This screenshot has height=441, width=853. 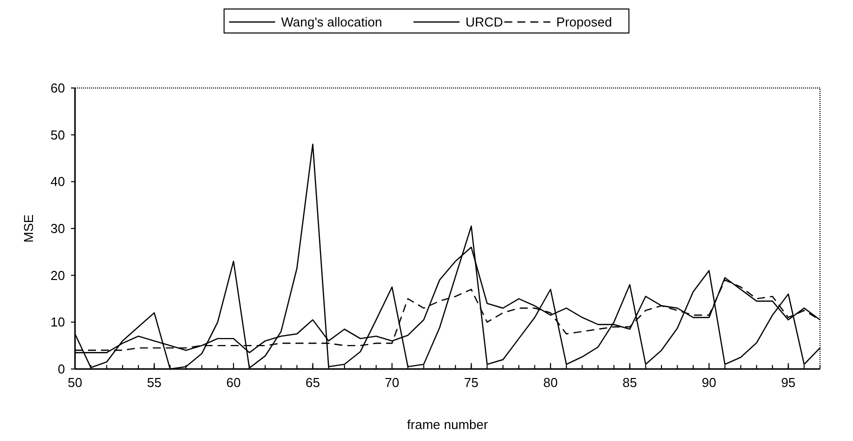 What do you see at coordinates (154, 382) in the screenshot?
I see `x-tick-label: 55` at bounding box center [154, 382].